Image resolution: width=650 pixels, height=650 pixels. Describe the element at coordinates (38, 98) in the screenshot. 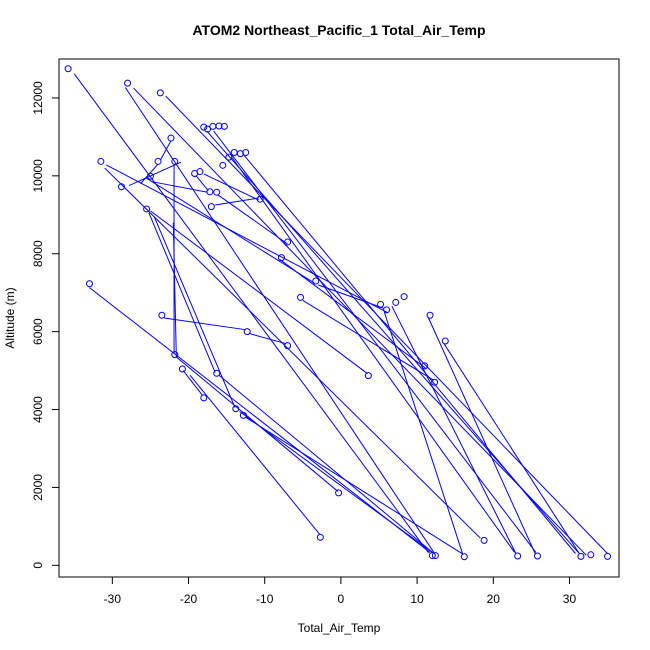

I see `y-tick-label: 12000` at that location.